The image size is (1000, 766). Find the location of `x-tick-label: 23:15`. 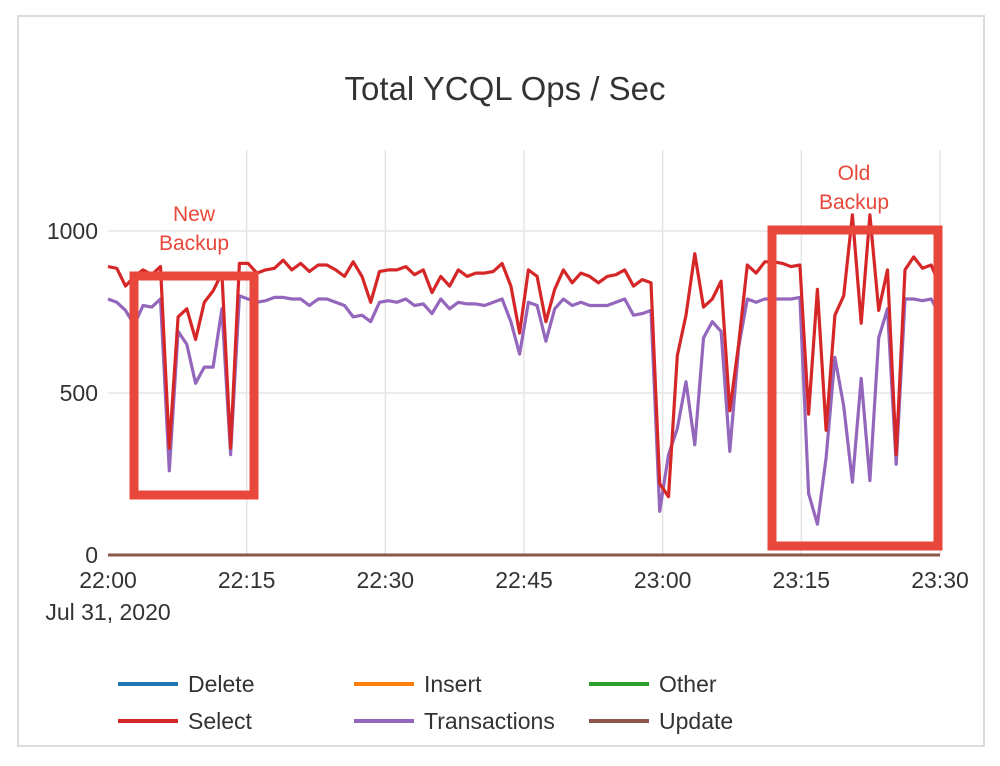

x-tick-label: 23:15 is located at coordinates (802, 580).